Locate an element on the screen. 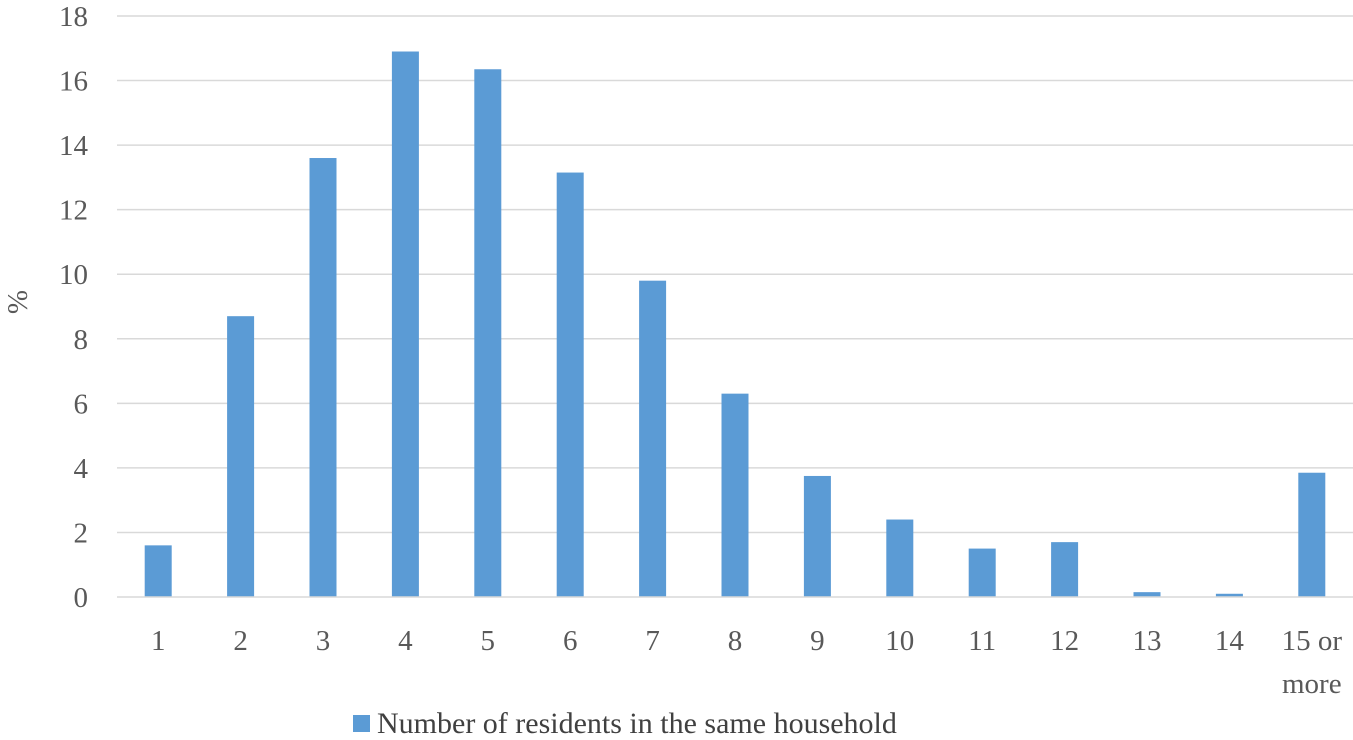 The image size is (1353, 740). y-axis-ticks: 0 2 4 6 8 10 12 14 16 18 is located at coordinates (74, 307).